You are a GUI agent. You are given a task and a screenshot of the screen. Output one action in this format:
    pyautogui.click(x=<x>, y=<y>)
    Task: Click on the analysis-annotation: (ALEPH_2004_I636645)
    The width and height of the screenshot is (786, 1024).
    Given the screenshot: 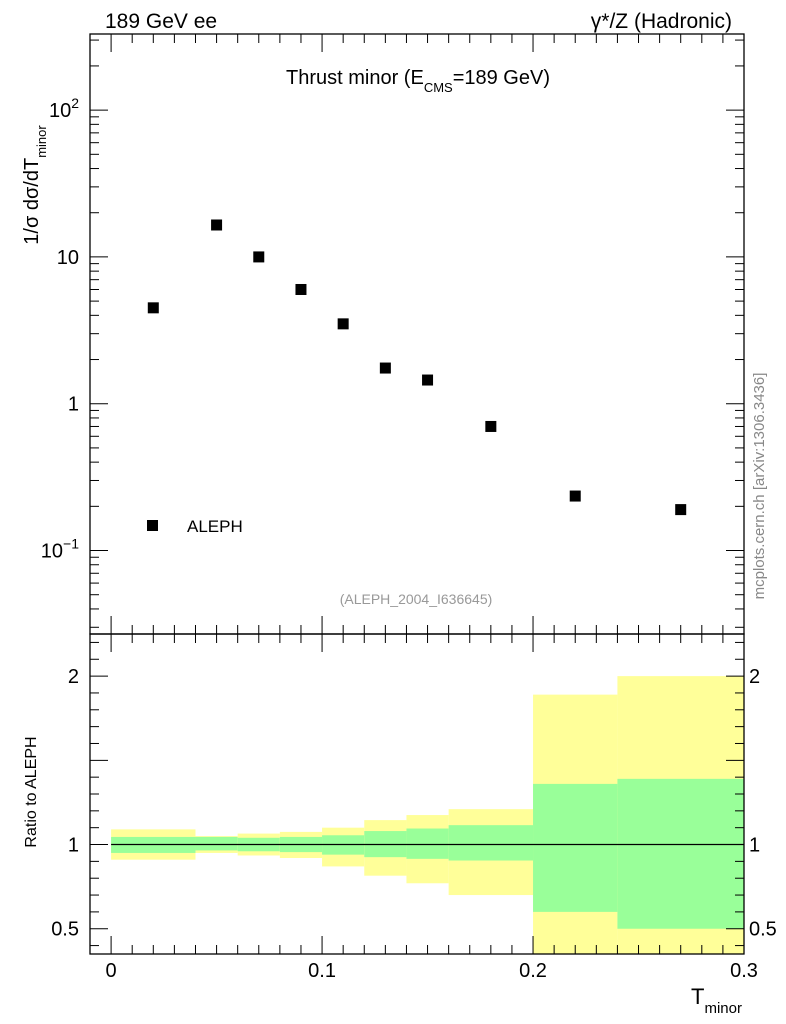 What is the action you would take?
    pyautogui.click(x=416, y=599)
    